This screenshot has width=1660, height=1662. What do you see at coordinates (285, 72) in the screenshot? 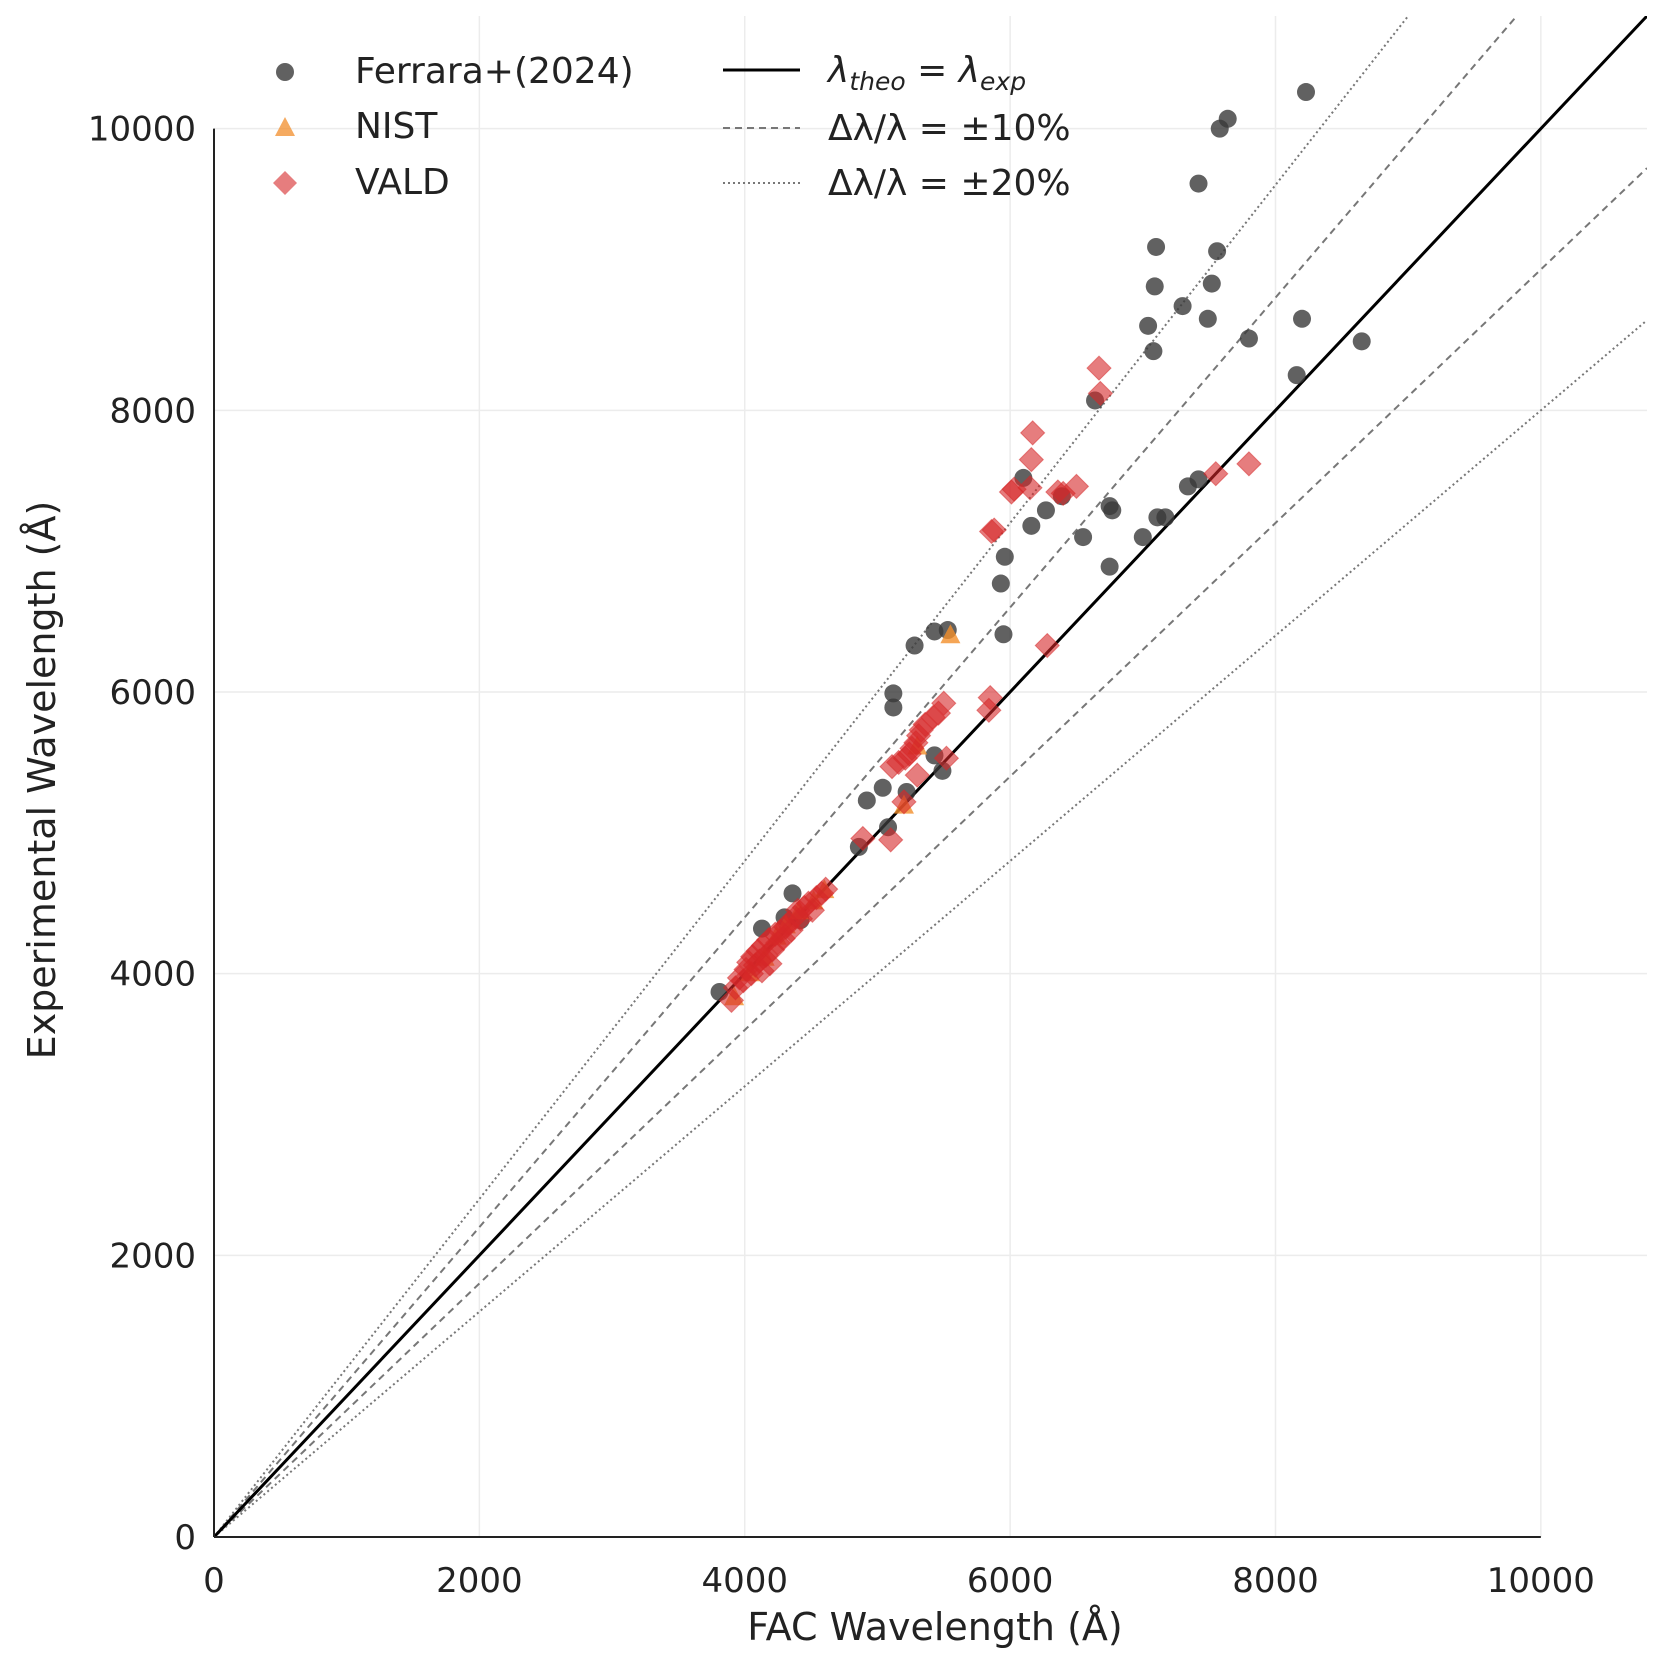
I see `legend-marker-ferrara` at bounding box center [285, 72].